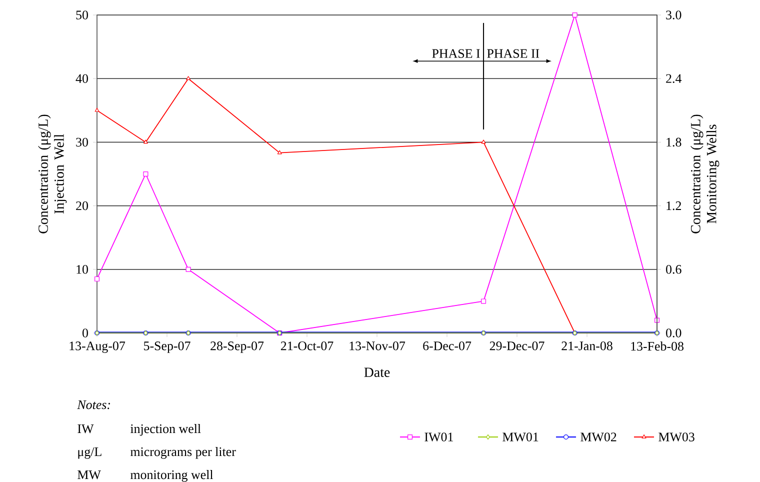  Describe the element at coordinates (183, 453) in the screenshot. I see `text: micrograms per liter` at that location.